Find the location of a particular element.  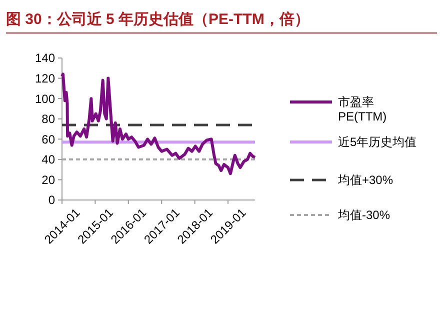

legend-label: 市盈率 PE(TTM) is located at coordinates (362, 109).